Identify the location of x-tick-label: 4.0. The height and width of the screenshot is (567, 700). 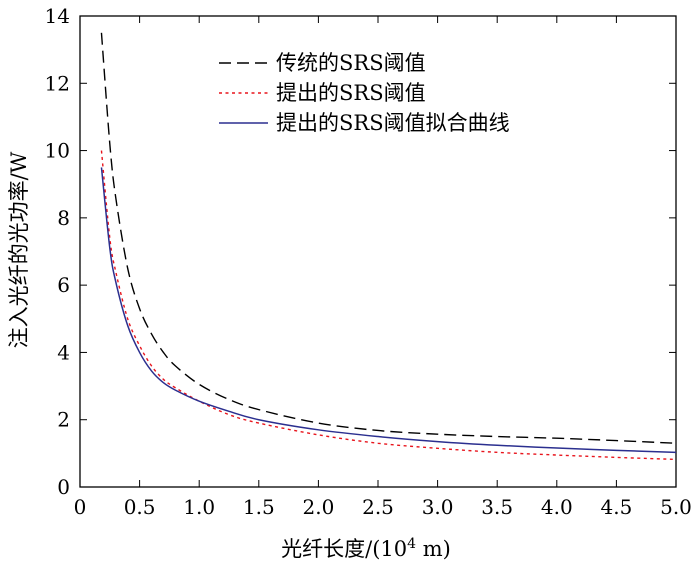
(557, 507).